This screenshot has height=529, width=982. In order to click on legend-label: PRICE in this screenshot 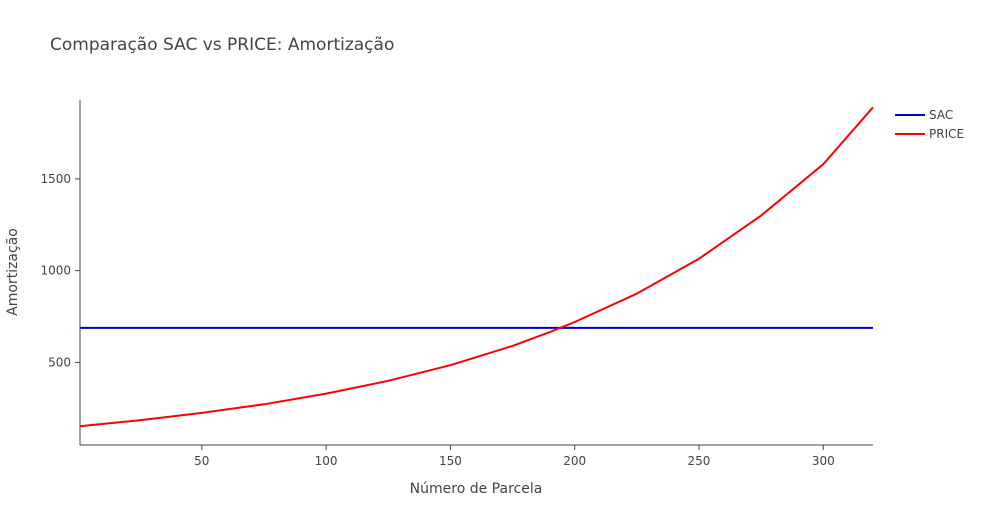, I will do `click(946, 134)`.